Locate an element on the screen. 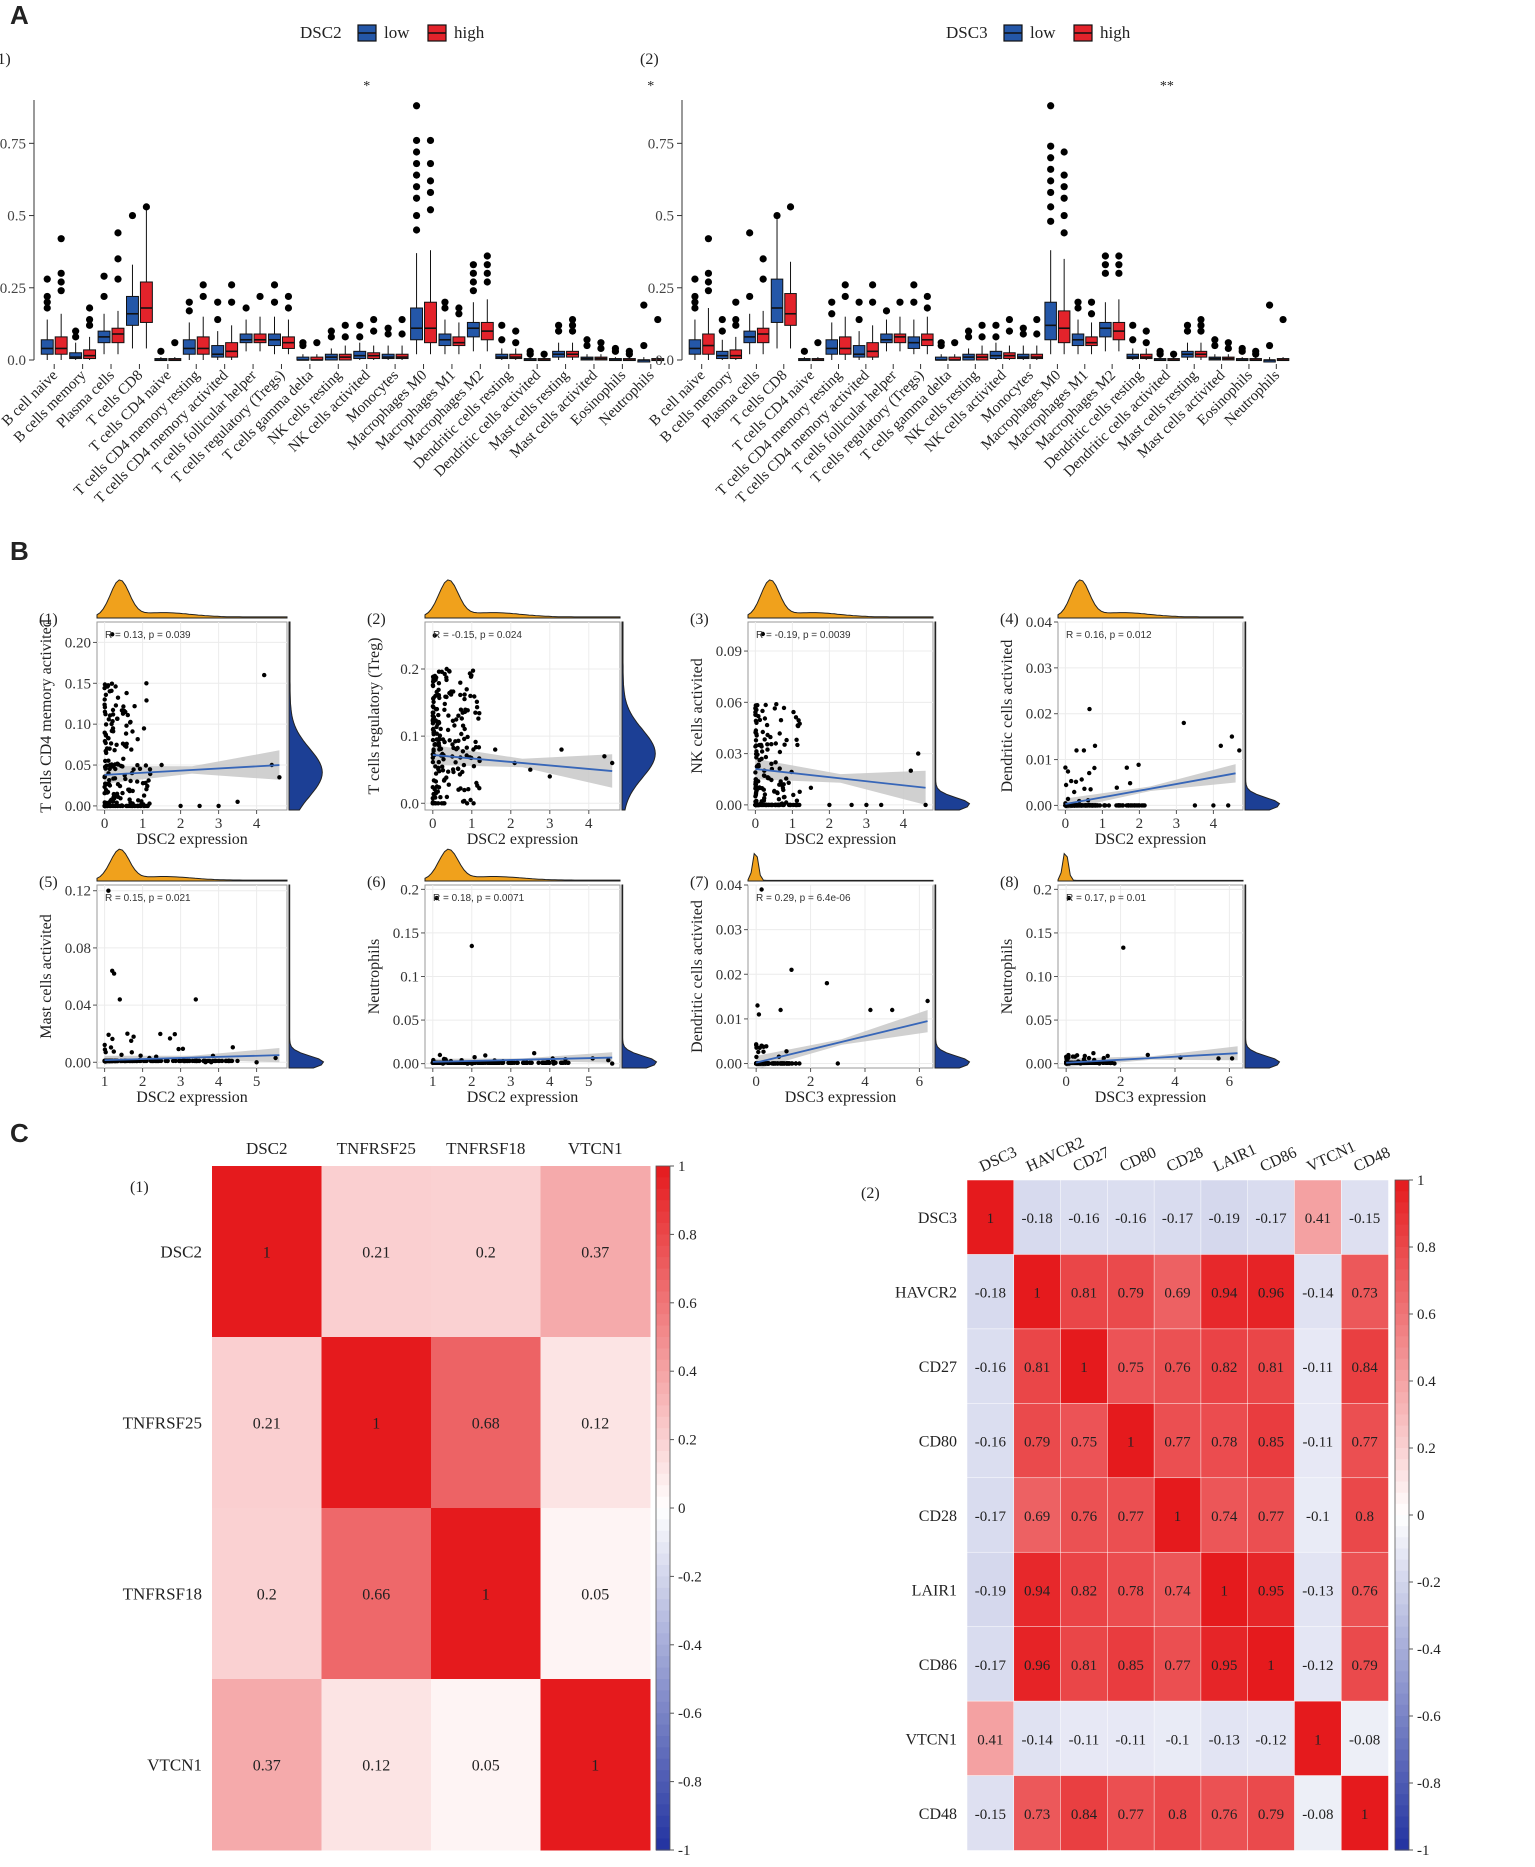  y-tick-label: 0.75 is located at coordinates (661, 144).